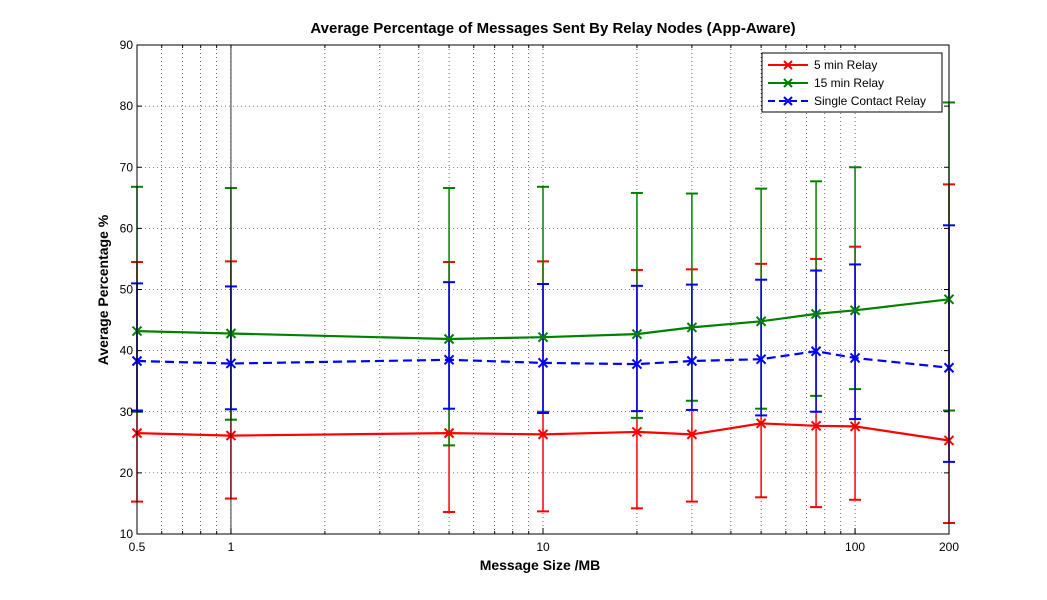 This screenshot has height=600, width=1047. I want to click on x-tick-label: 0.5, so click(137, 547).